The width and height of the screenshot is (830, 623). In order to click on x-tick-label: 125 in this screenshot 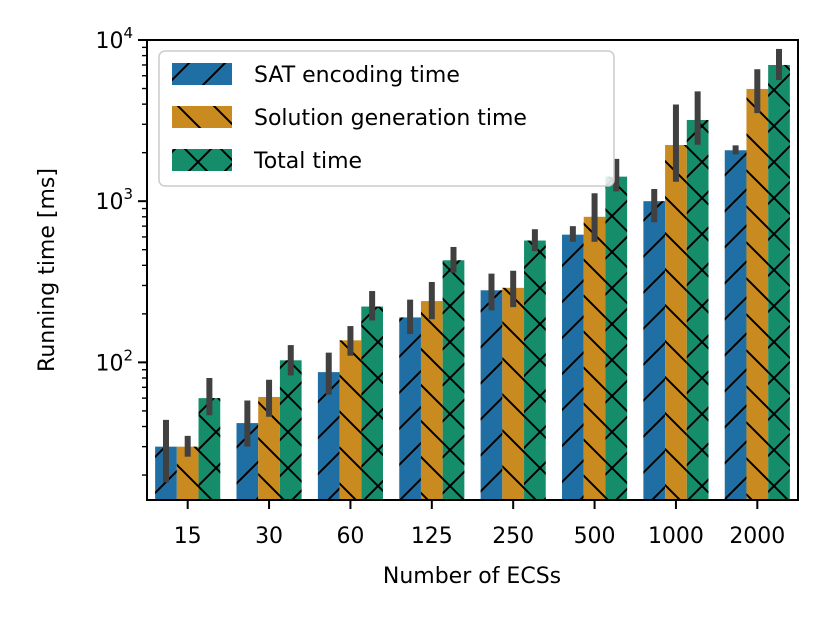, I will do `click(432, 536)`.